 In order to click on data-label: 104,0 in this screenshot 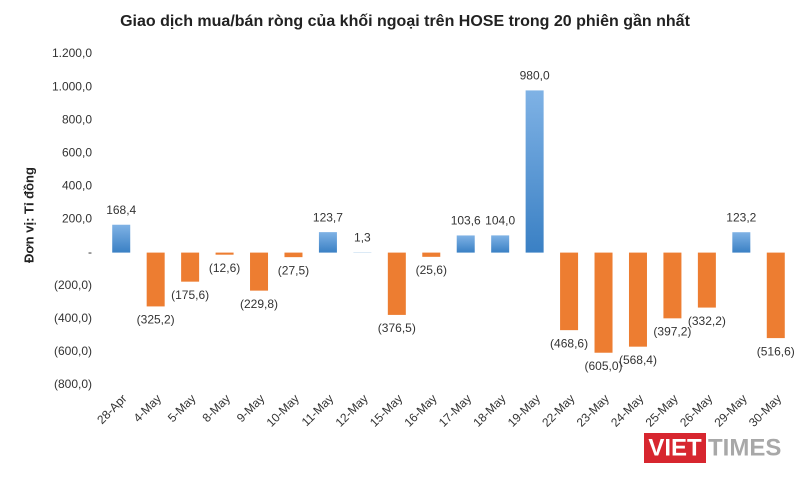, I will do `click(500, 221)`.